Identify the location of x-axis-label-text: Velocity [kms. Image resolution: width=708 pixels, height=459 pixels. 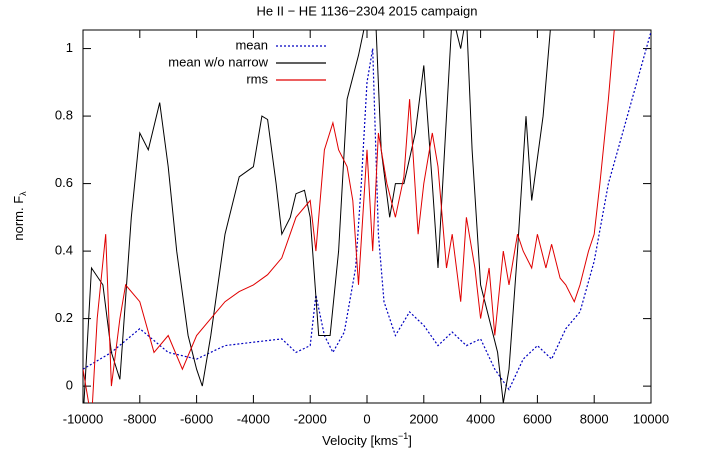
(360, 440).